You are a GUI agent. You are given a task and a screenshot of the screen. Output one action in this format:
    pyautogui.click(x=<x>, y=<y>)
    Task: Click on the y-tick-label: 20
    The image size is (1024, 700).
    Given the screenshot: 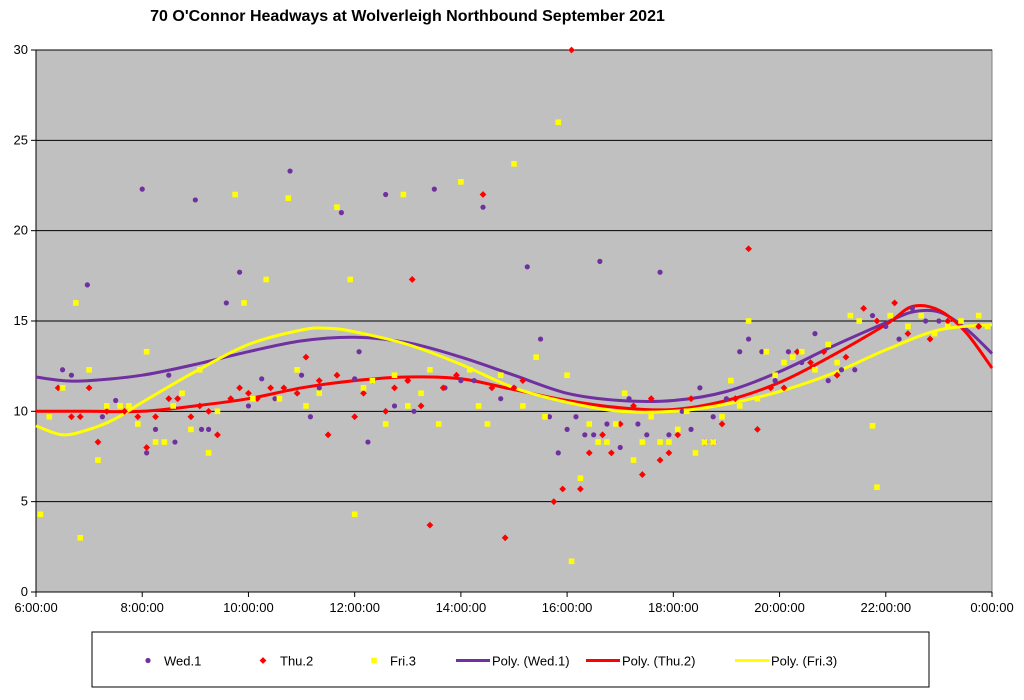 What is the action you would take?
    pyautogui.click(x=21, y=230)
    